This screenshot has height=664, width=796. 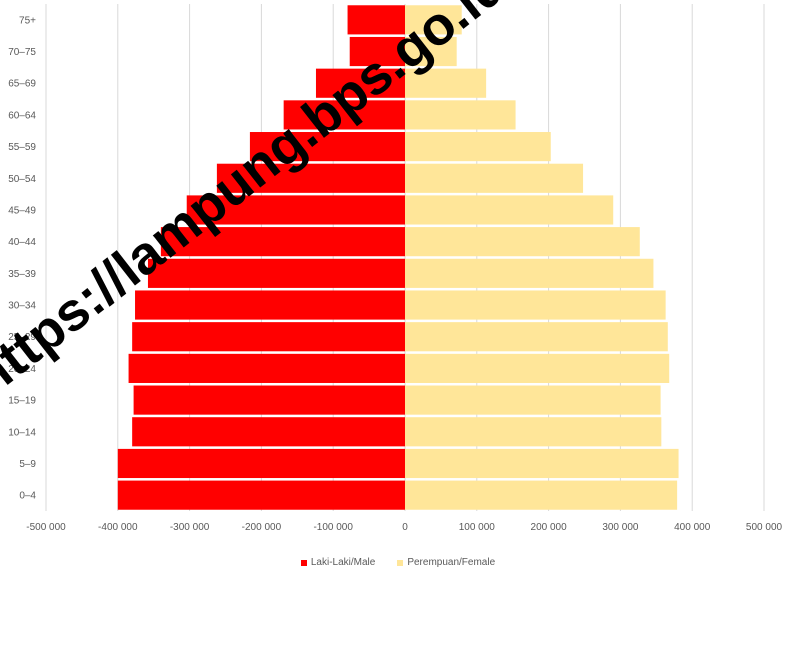 What do you see at coordinates (343, 562) in the screenshot?
I see `legend-label-male: Laki-Laki/Male` at bounding box center [343, 562].